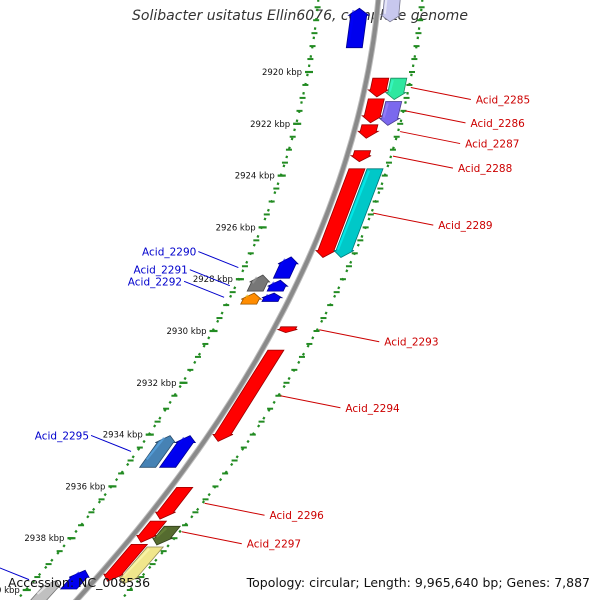 This screenshot has width=600, height=600. I want to click on tick-label: 2934 kbp, so click(123, 436).